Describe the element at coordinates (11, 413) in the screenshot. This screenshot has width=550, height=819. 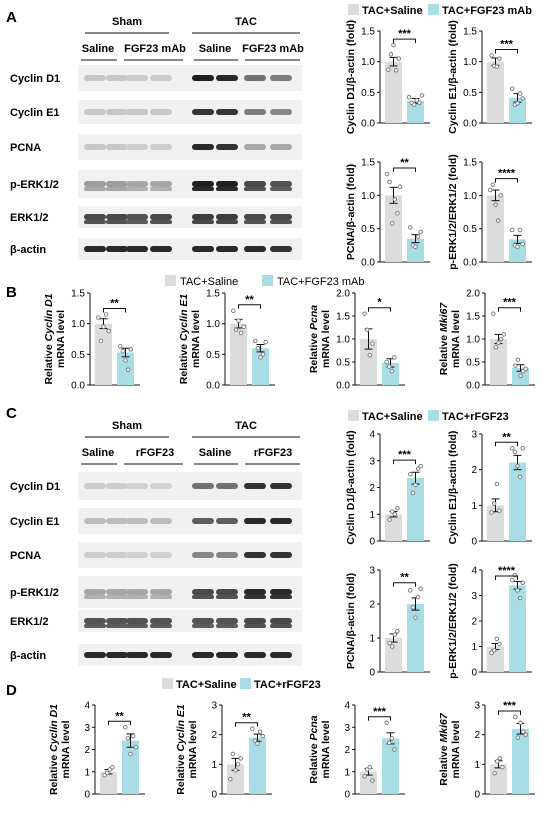
I see `panel-label-c: C` at that location.